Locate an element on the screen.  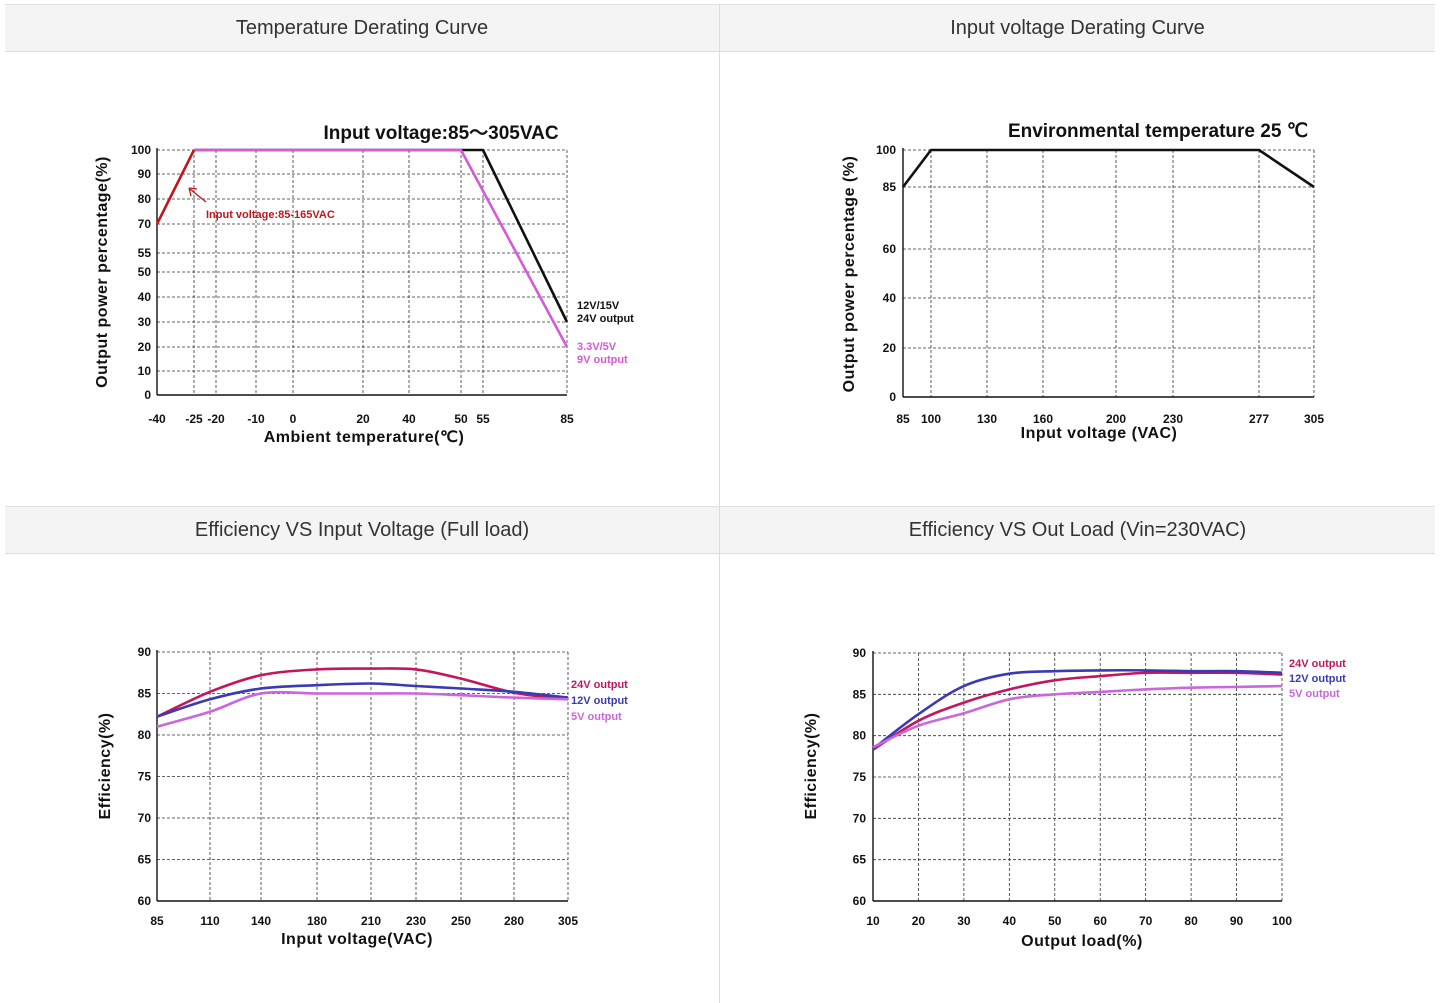
x-tick-label: 277 is located at coordinates (1259, 419).